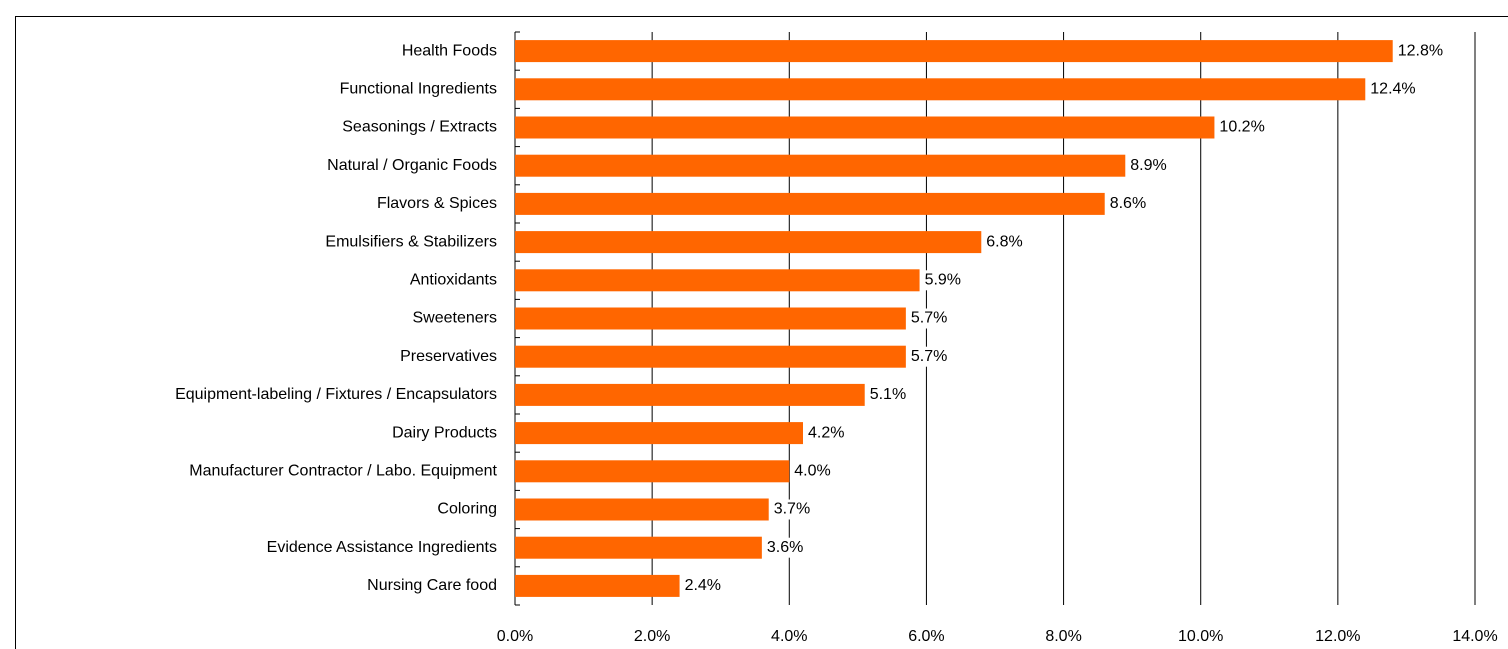 This screenshot has height=649, width=1508. What do you see at coordinates (1337, 636) in the screenshot?
I see `x-tick-label: 12.0%` at bounding box center [1337, 636].